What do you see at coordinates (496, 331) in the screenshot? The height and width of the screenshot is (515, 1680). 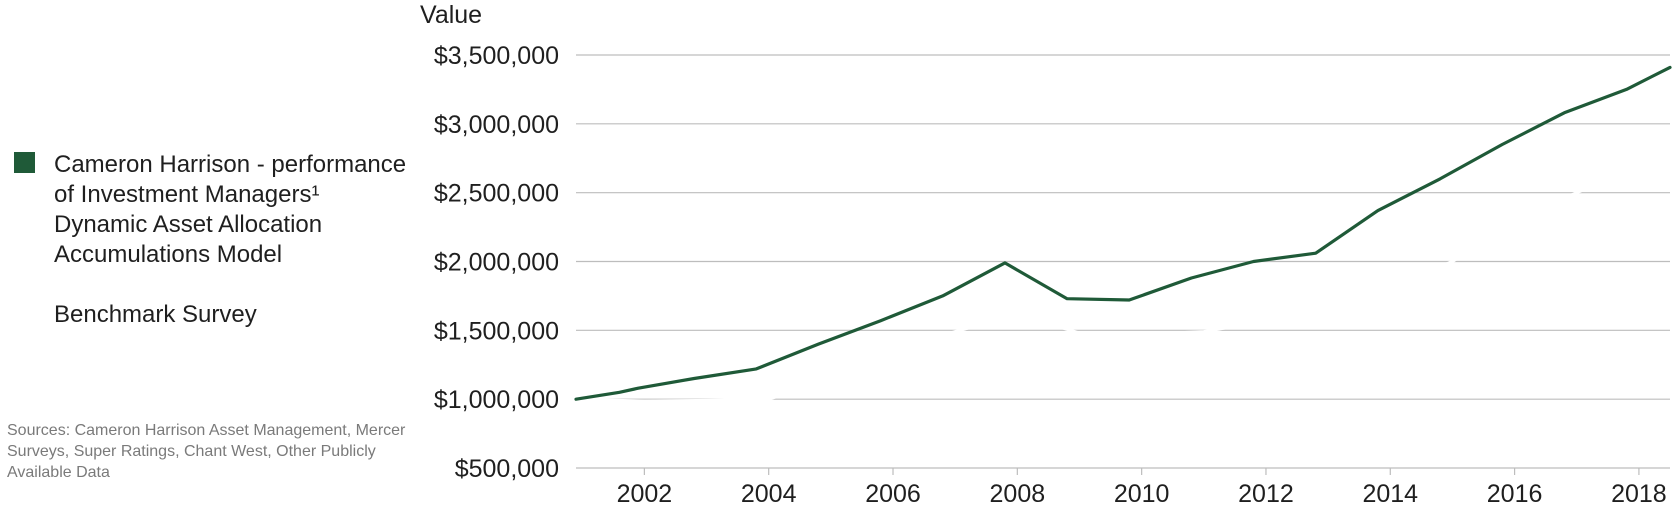 I see `y-tick-label: $1,500,000` at bounding box center [496, 331].